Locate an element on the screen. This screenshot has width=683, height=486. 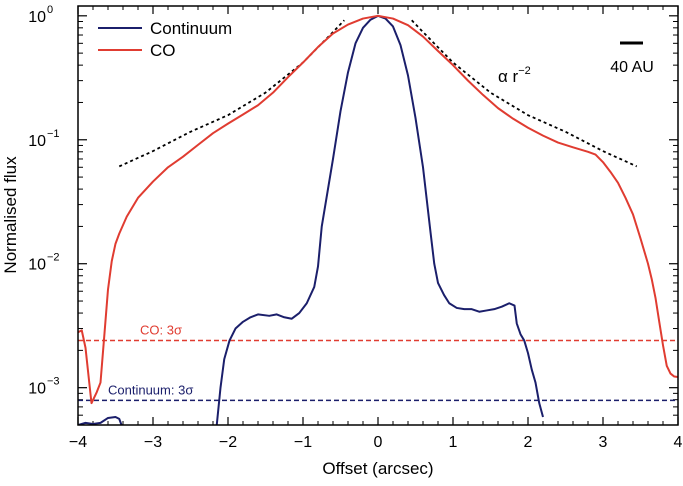
power-law-label: α r−2 is located at coordinates (514, 75).